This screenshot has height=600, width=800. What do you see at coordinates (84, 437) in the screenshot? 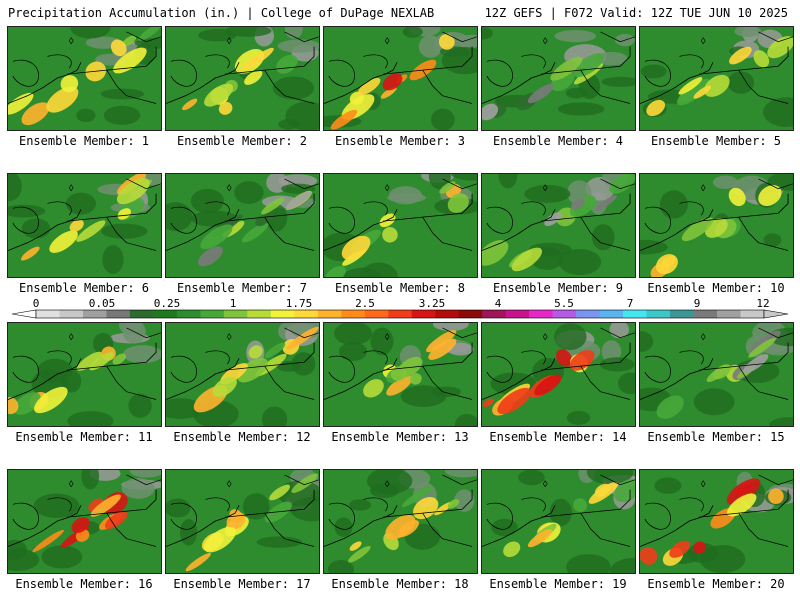
I see `member-label: Ensemble Member: 11` at bounding box center [84, 437].